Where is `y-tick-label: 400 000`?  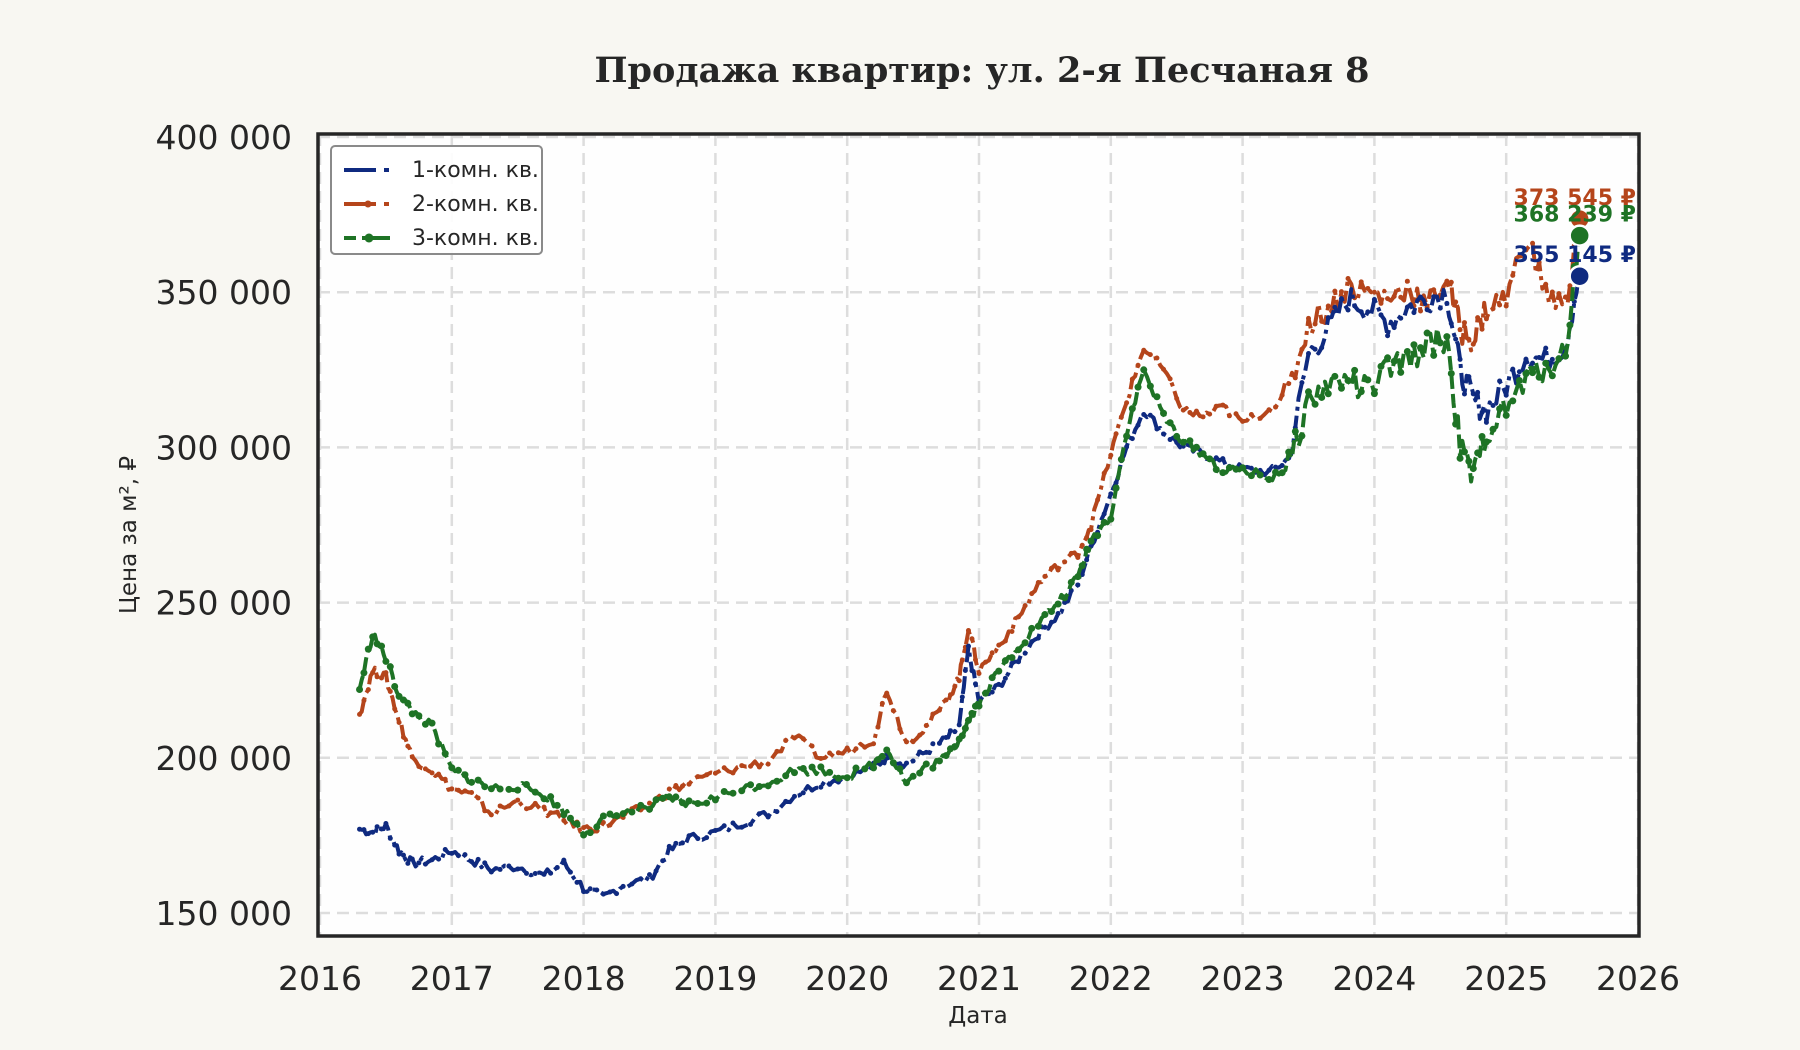
y-tick-label: 400 000 is located at coordinates (224, 137).